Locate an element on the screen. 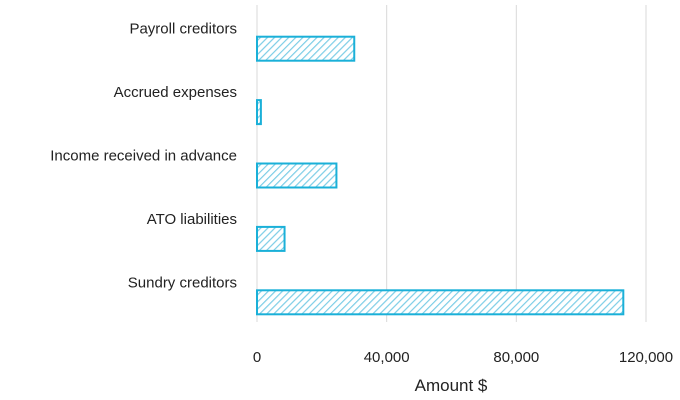  x-tick-label-0: 0 is located at coordinates (257, 357).